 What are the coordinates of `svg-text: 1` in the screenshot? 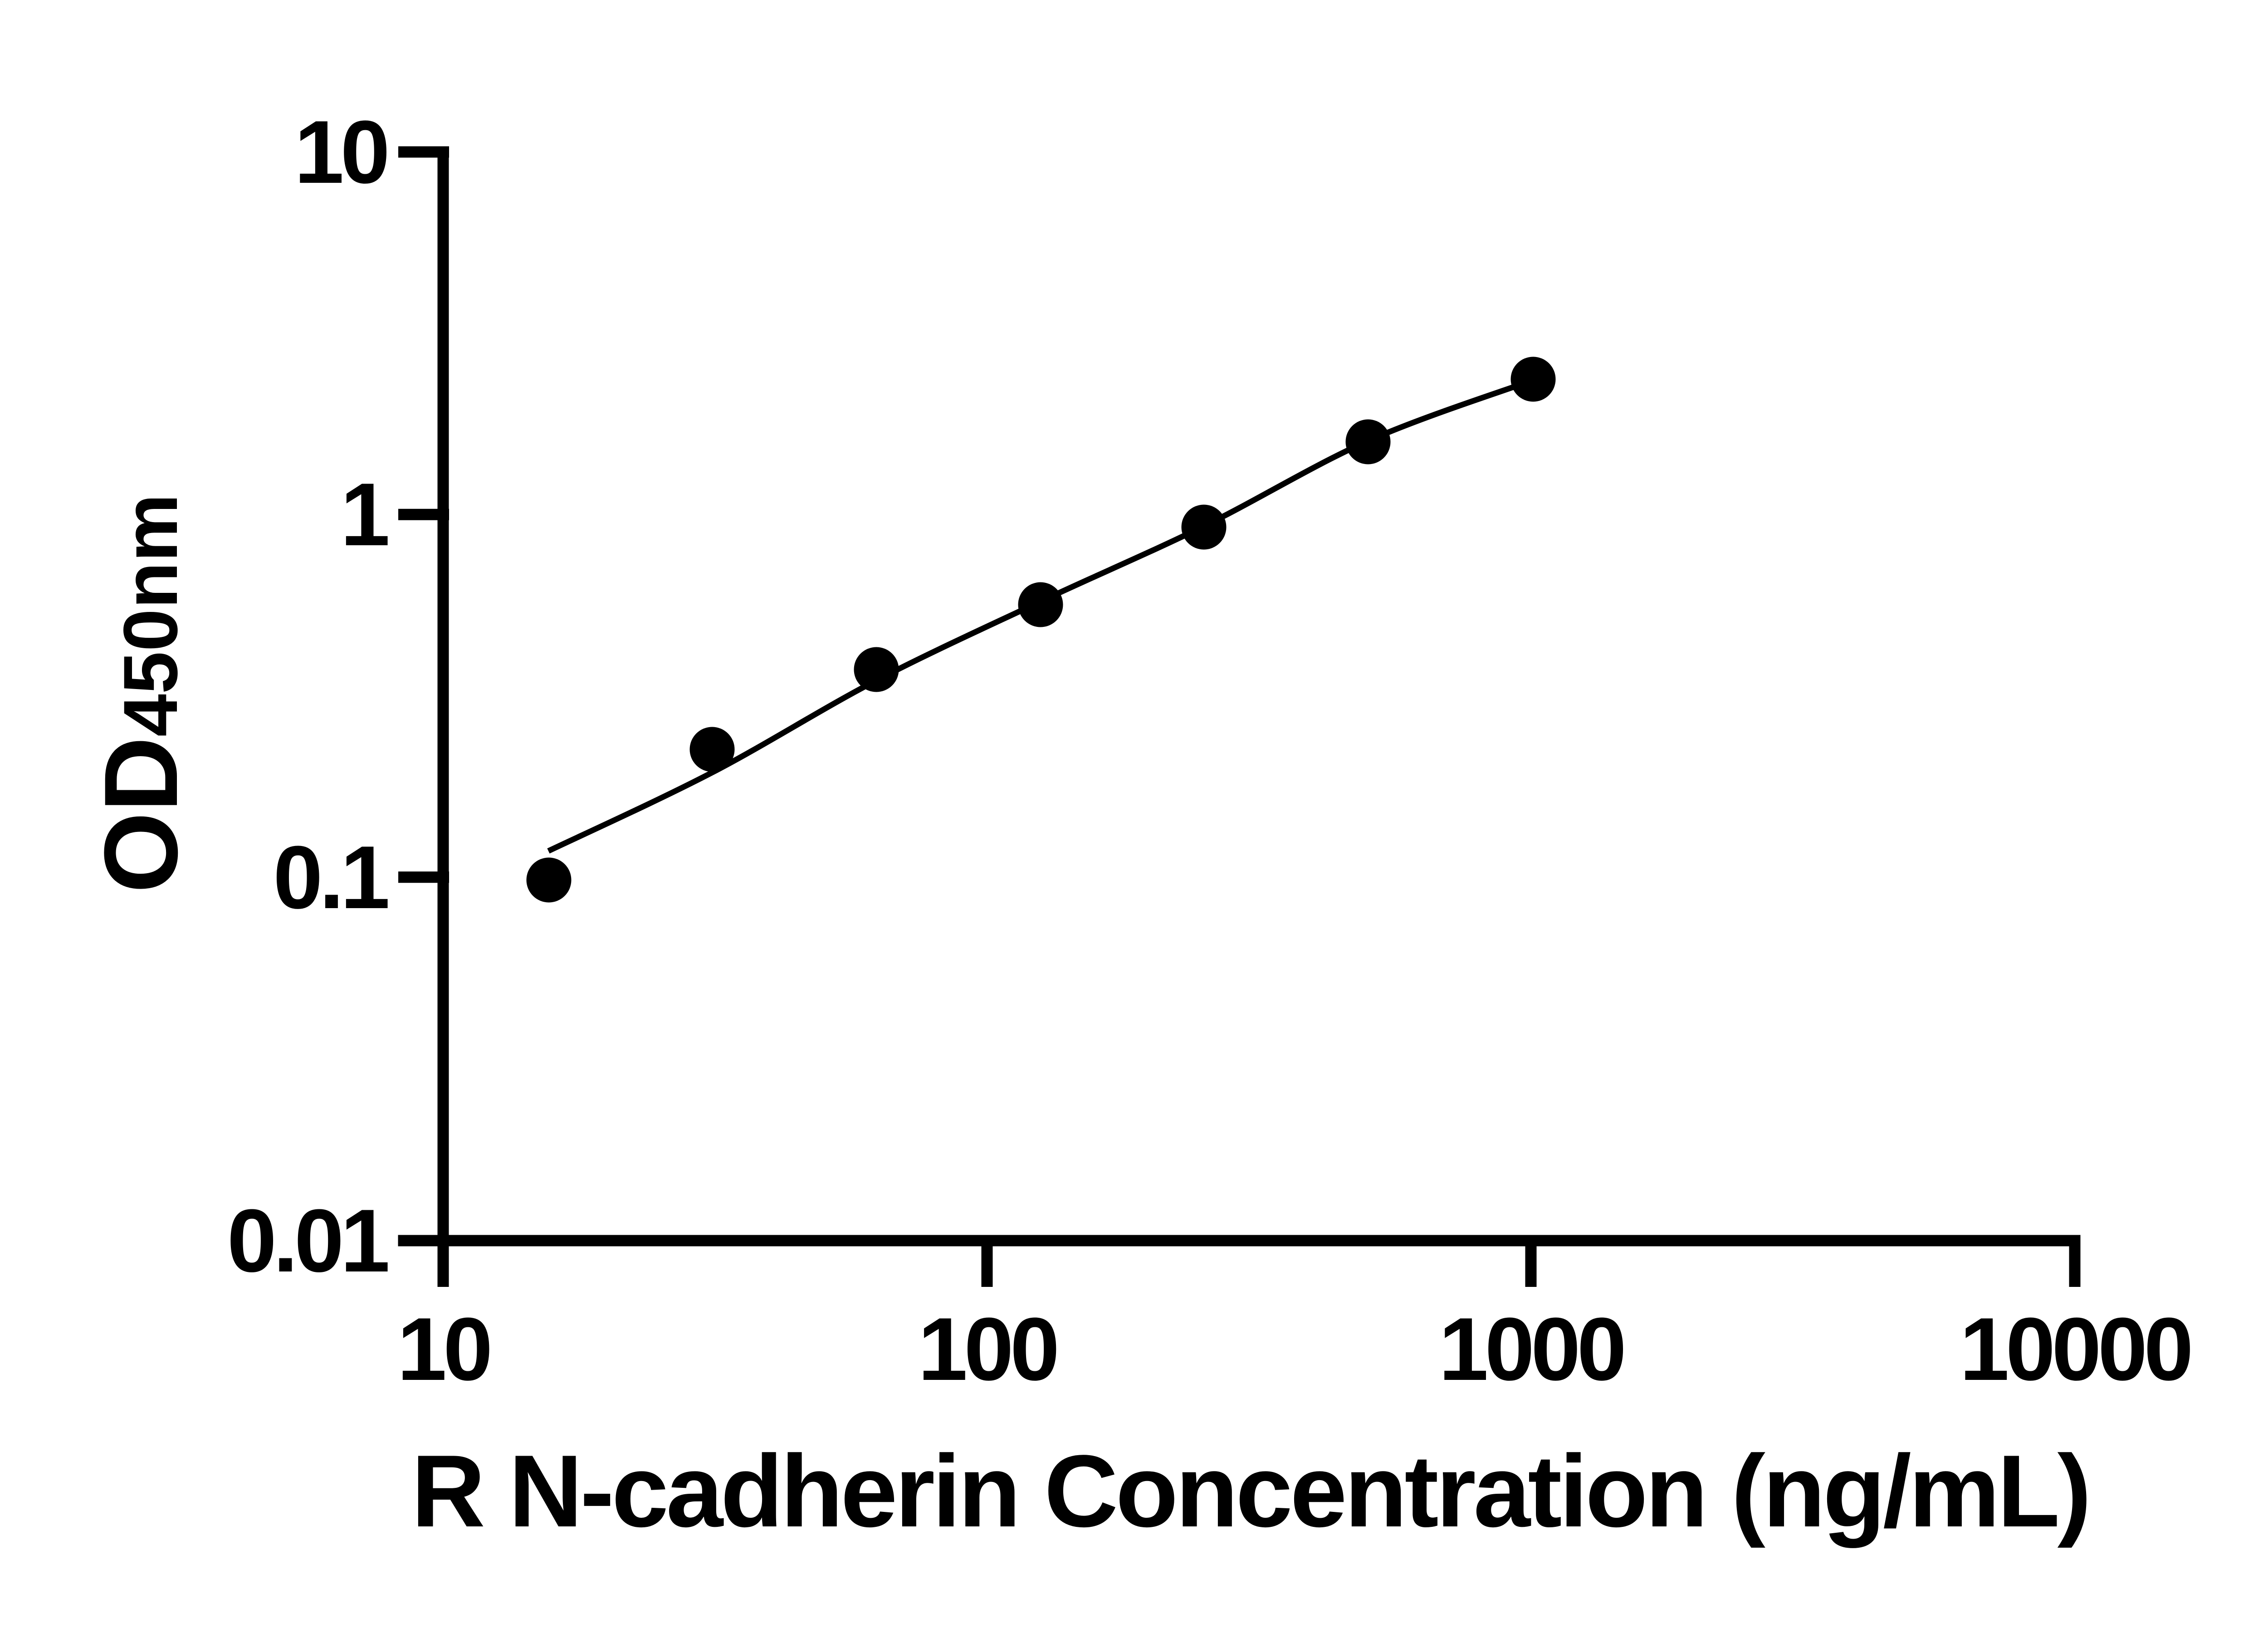 It's located at (364, 514).